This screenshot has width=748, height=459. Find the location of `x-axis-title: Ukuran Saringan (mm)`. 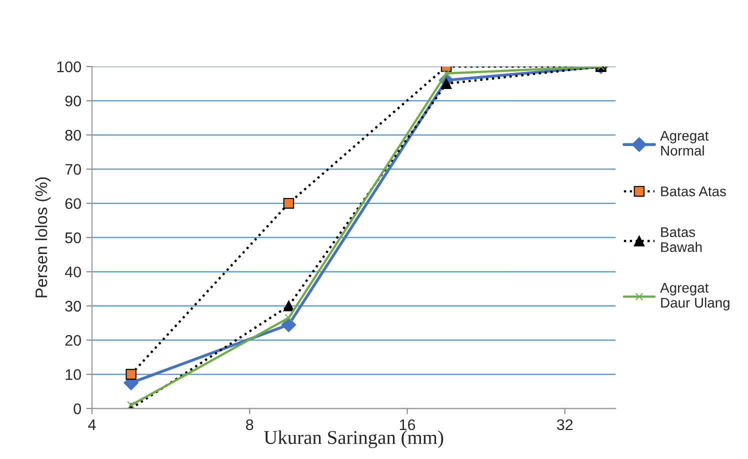

x-axis-title: Ukuran Saringan (mm) is located at coordinates (354, 439).